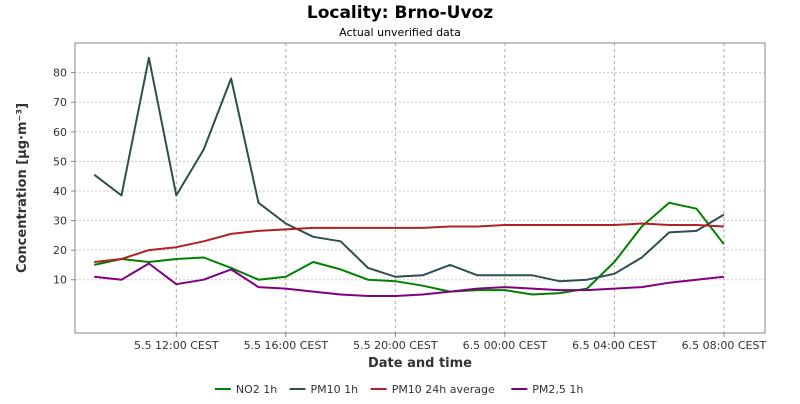 The image size is (800, 404). Describe the element at coordinates (22, 188) in the screenshot. I see `y-axis-label: Concentration [µg·m⁻³]` at that location.